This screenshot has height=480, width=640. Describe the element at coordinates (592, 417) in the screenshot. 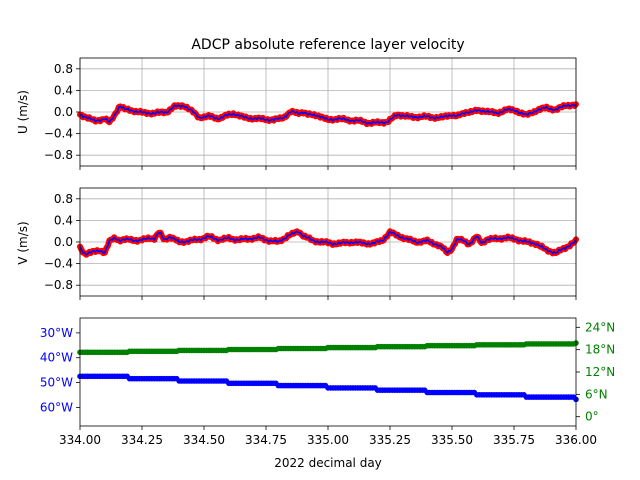

I see `latitude-tick-label: 0°` at that location.